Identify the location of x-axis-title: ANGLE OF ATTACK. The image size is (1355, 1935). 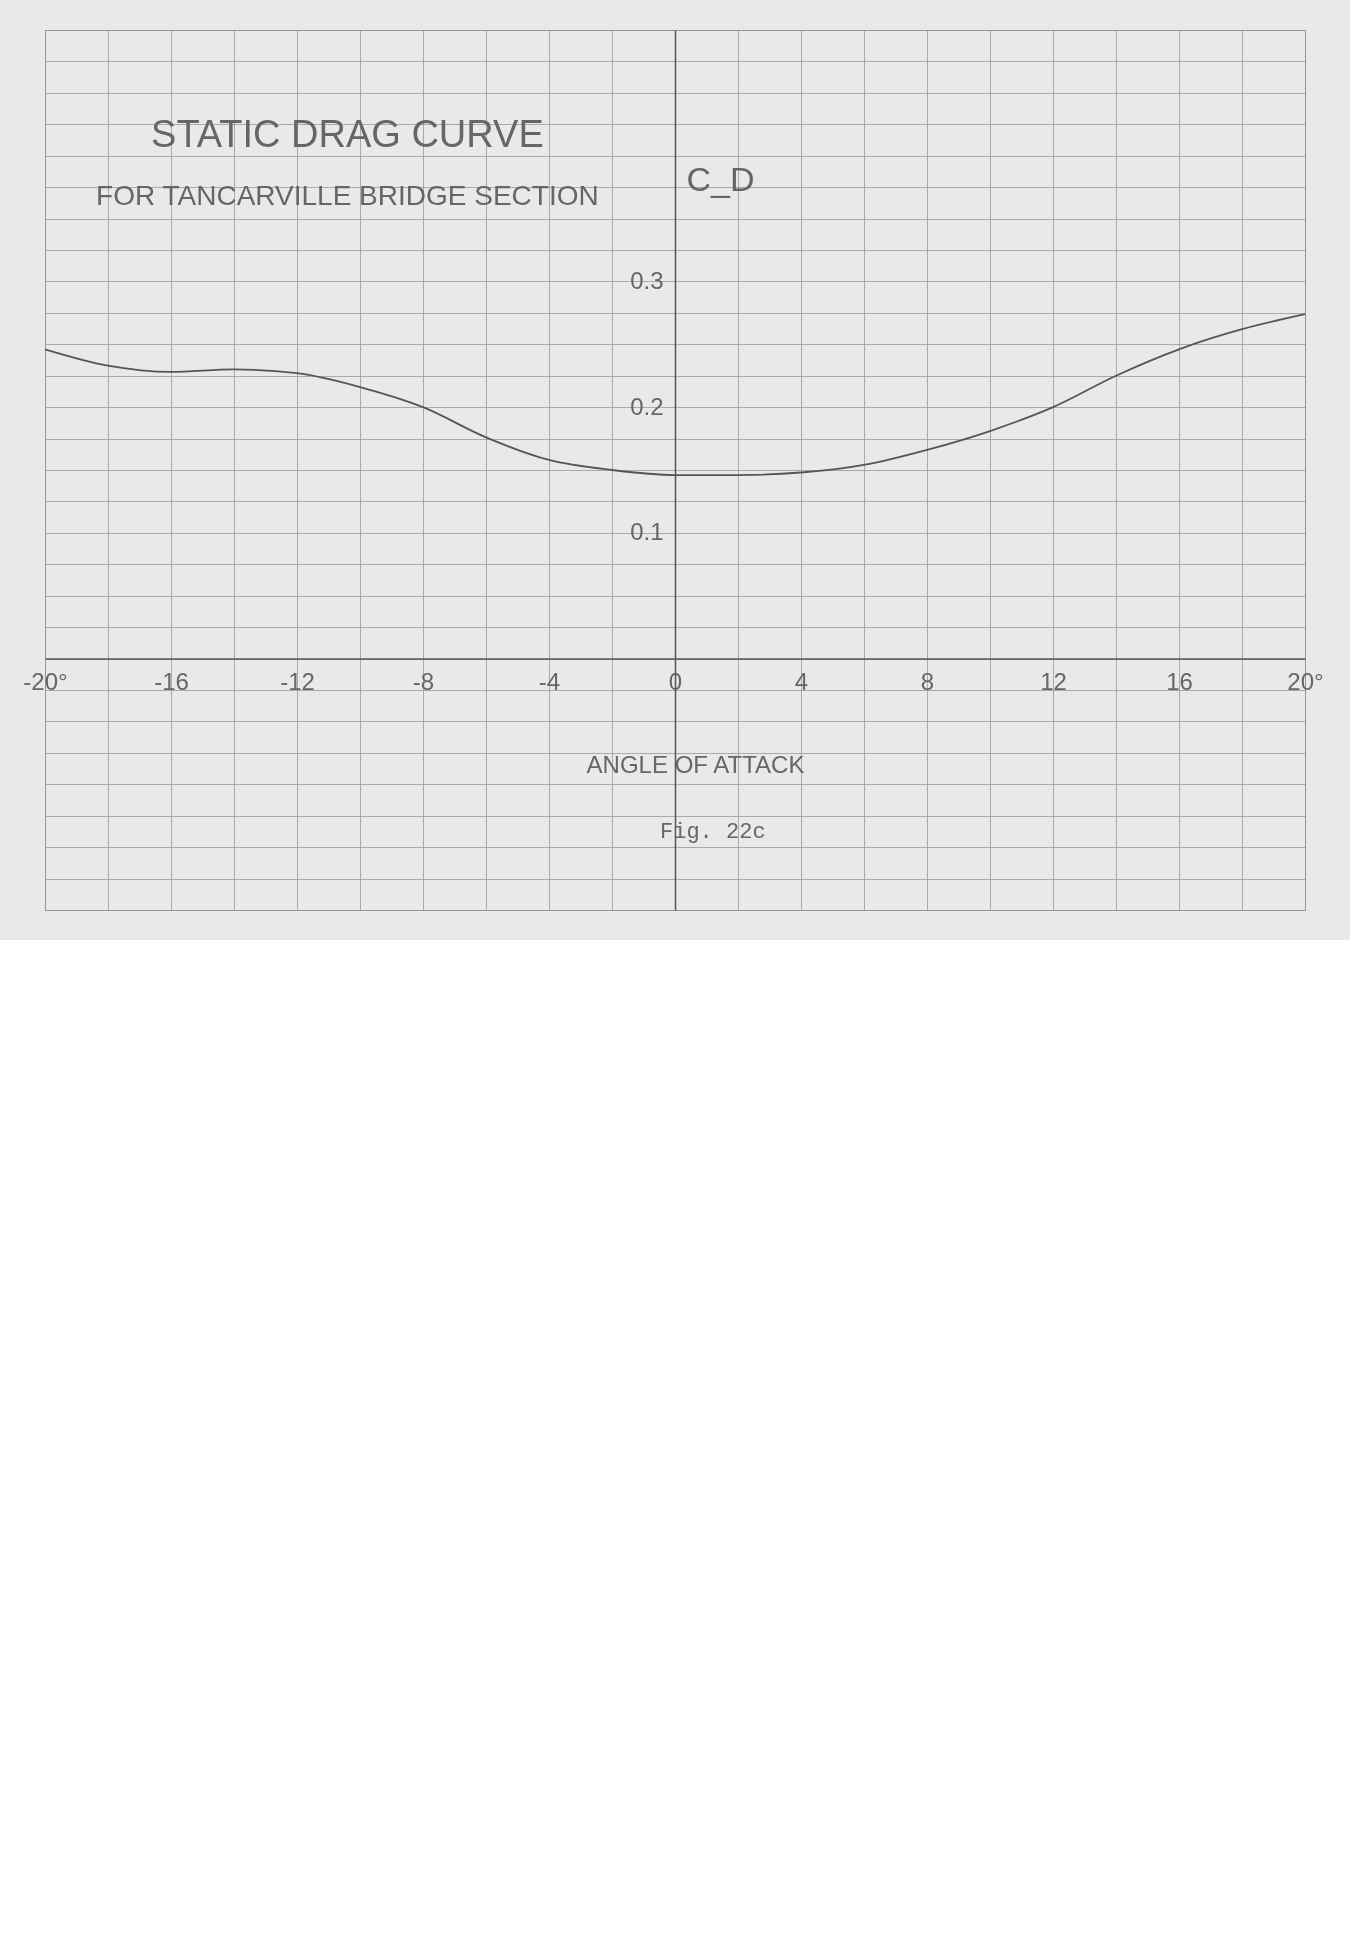
(695, 765).